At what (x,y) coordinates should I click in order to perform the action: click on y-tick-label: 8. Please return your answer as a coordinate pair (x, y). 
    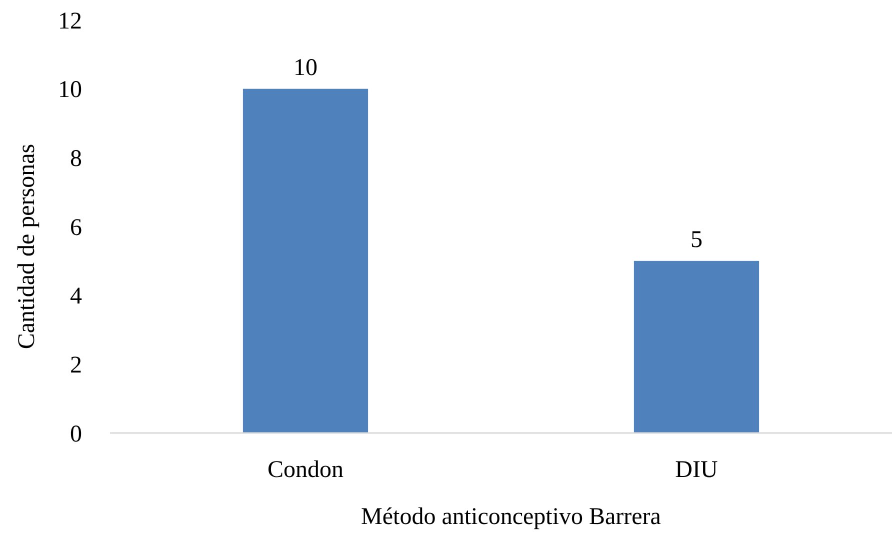
    Looking at the image, I should click on (76, 159).